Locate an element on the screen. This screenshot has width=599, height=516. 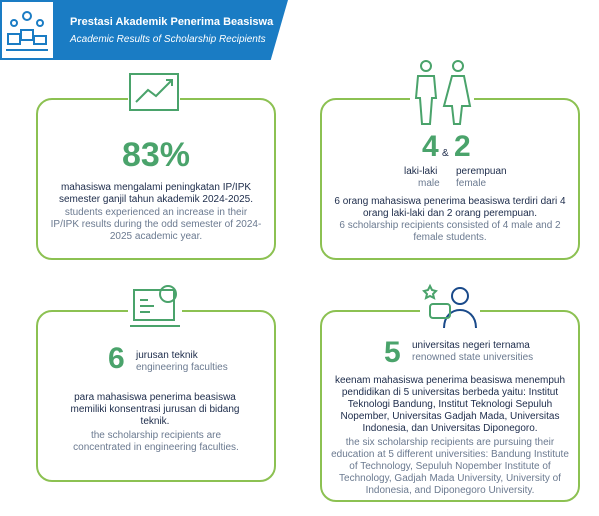
label-en: renowned state universities is located at coordinates (473, 357).